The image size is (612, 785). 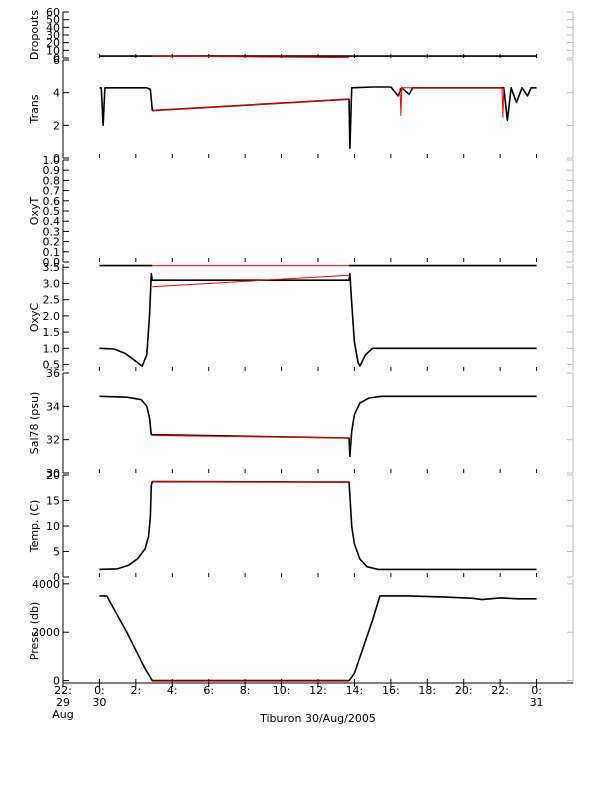 What do you see at coordinates (53, 501) in the screenshot?
I see `y-tick-label: 15` at bounding box center [53, 501].